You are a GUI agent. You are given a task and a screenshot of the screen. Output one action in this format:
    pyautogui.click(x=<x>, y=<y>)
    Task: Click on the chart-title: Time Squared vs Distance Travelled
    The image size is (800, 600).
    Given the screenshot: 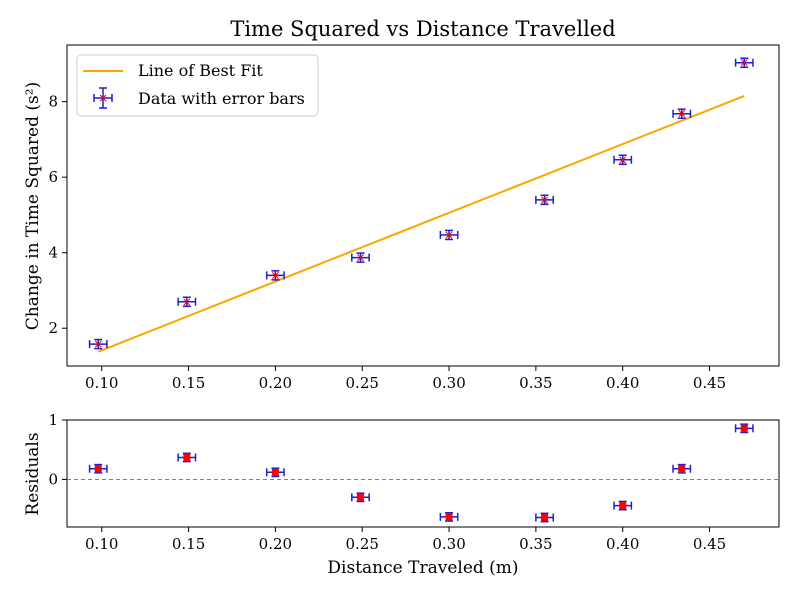 What is the action you would take?
    pyautogui.click(x=422, y=29)
    